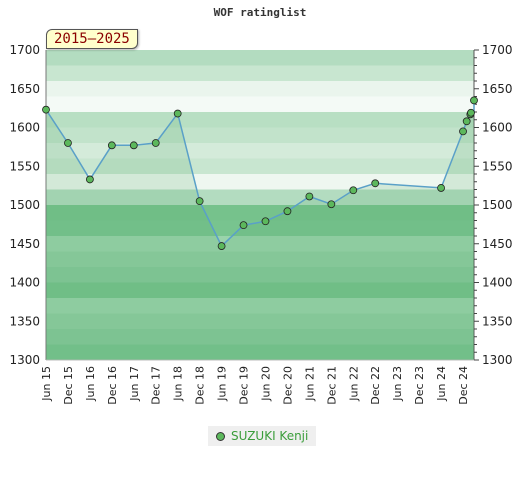  I want to click on legend: SUZUKI Kenji, so click(262, 436).